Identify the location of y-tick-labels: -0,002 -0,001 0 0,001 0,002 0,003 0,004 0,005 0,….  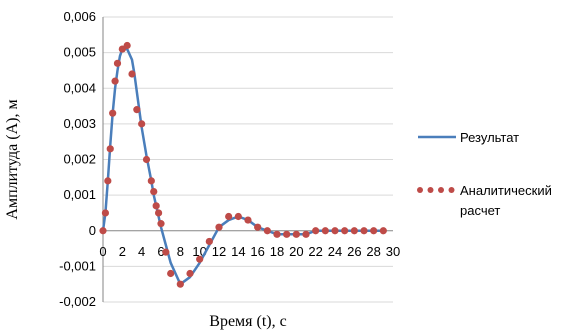
(77, 159).